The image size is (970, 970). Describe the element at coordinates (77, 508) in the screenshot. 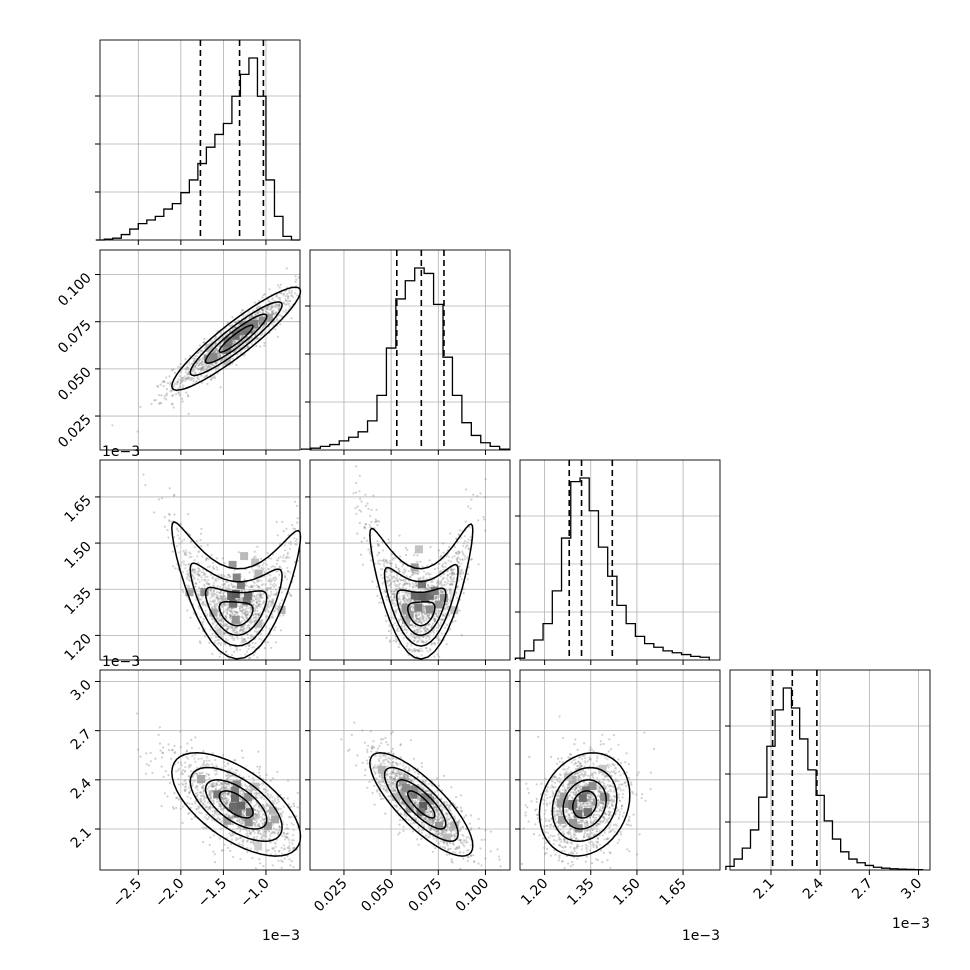

I see `y-tick-label: 1.65` at that location.